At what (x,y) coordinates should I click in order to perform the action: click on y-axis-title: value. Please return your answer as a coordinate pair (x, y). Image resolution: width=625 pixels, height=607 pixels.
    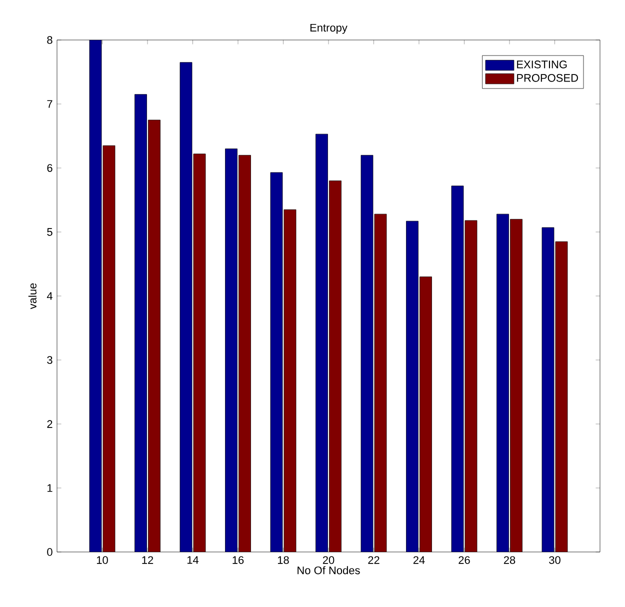
    Looking at the image, I should click on (32, 296).